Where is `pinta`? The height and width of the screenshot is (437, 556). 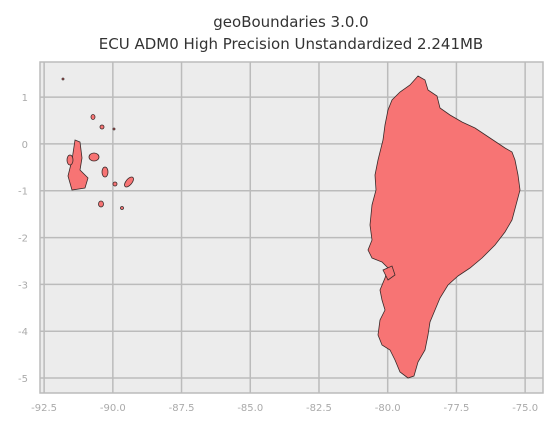 pinta is located at coordinates (93, 117).